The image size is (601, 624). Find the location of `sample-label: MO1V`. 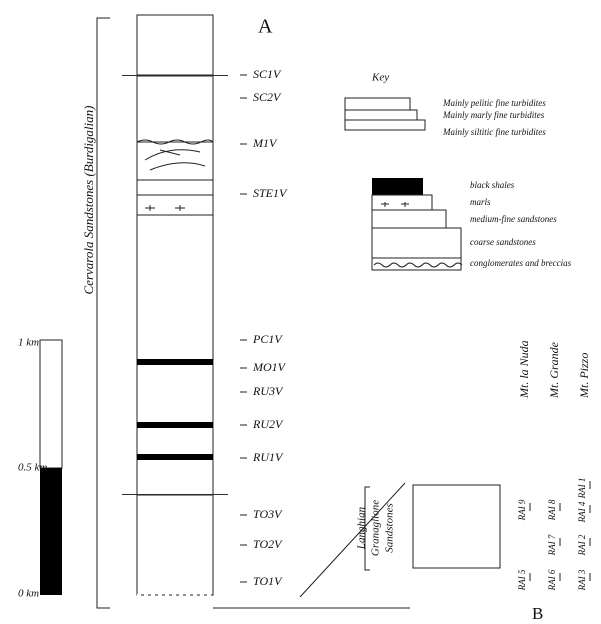

sample-label: MO1V is located at coordinates (269, 367).